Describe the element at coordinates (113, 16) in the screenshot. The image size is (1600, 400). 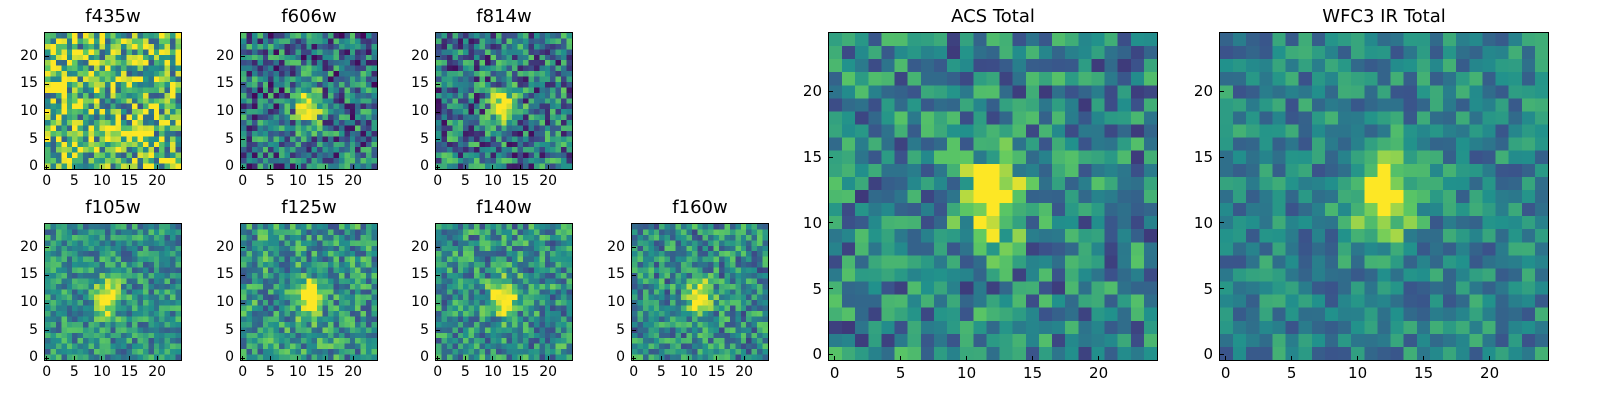
I see `panel-title: f435w` at that location.